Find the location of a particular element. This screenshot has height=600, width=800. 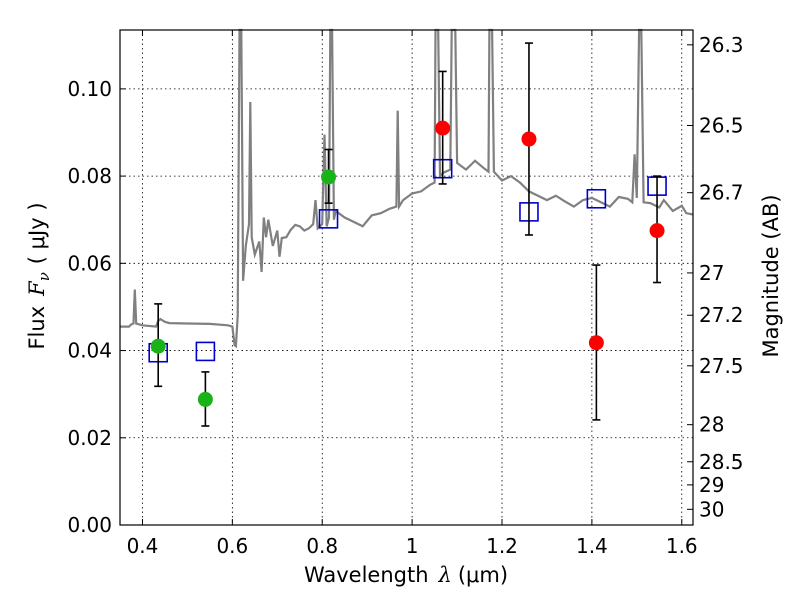

right-tick-label: 26.5 is located at coordinates (721, 126).